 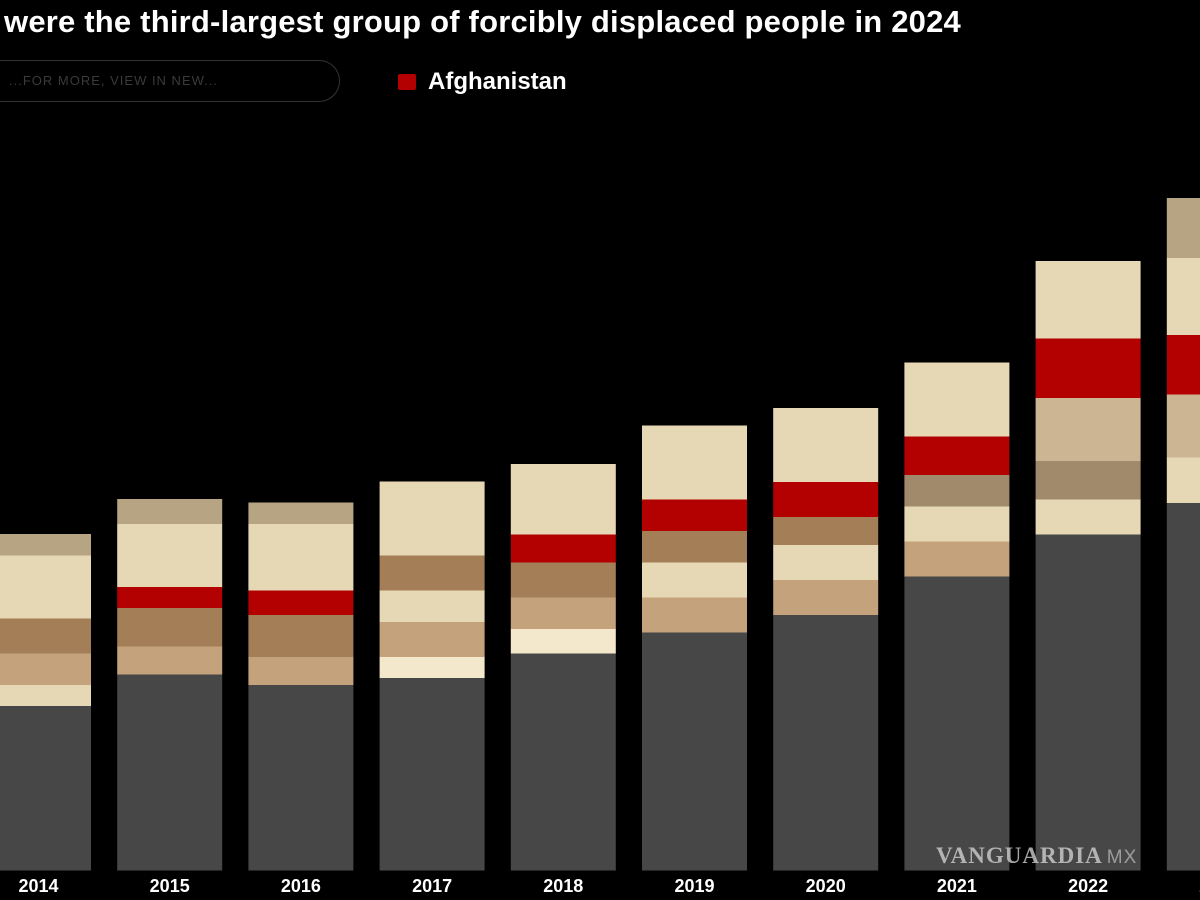 I want to click on x-tick-label-2016: 2016, so click(x=301, y=886).